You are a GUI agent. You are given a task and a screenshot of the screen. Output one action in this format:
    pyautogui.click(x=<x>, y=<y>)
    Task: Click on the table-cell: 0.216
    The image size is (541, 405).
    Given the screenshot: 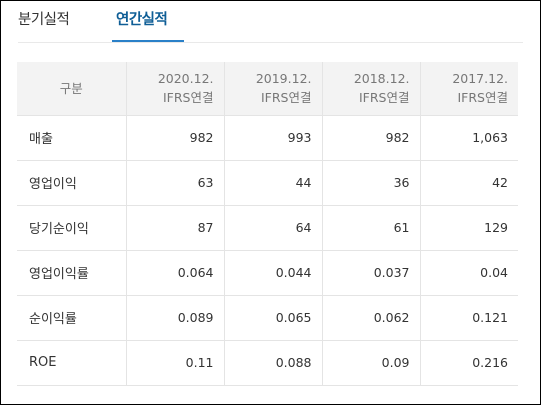 What is the action you would take?
    pyautogui.click(x=469, y=362)
    